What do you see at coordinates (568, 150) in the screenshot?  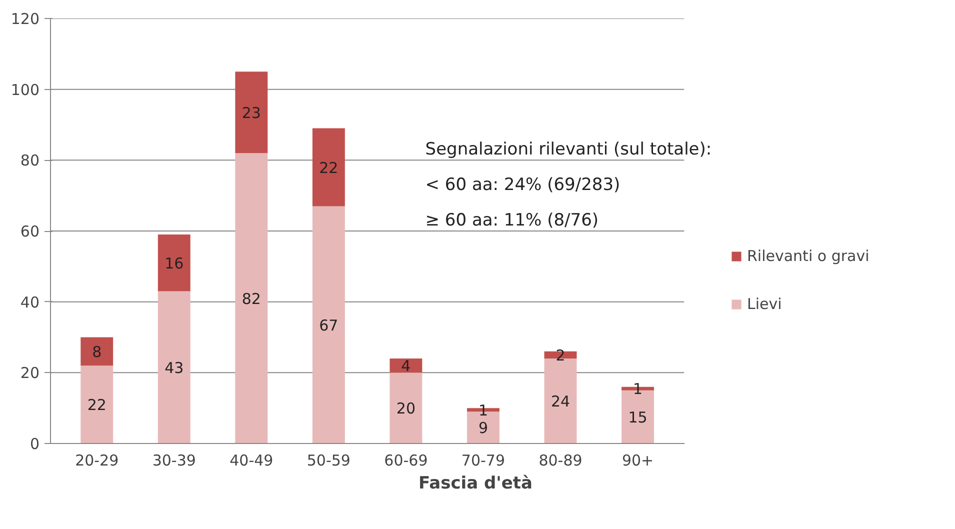 I see `annotation: Segnalazioni rilevanti (sul totale):` at bounding box center [568, 150].